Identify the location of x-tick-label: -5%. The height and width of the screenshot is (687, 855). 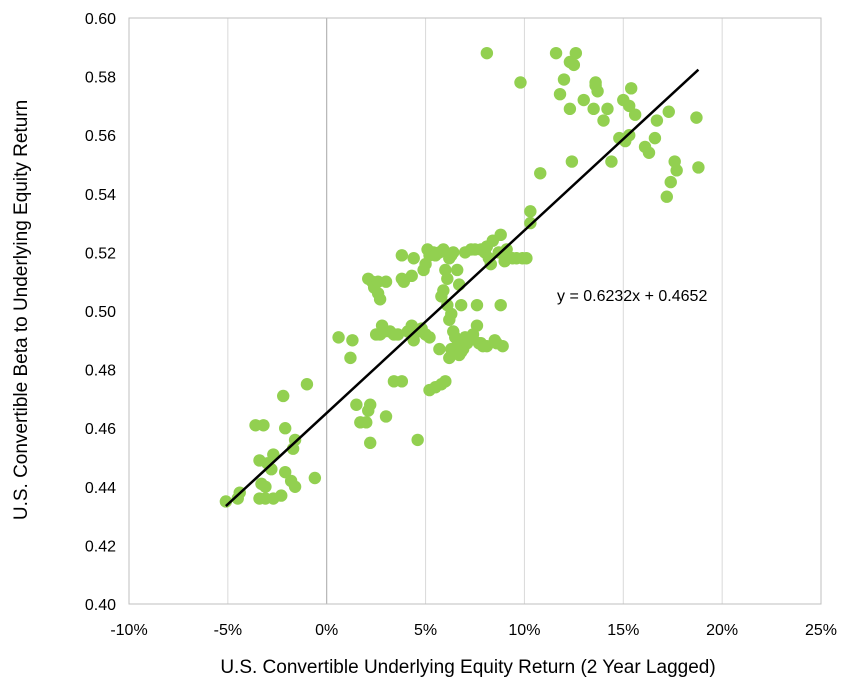
(228, 630).